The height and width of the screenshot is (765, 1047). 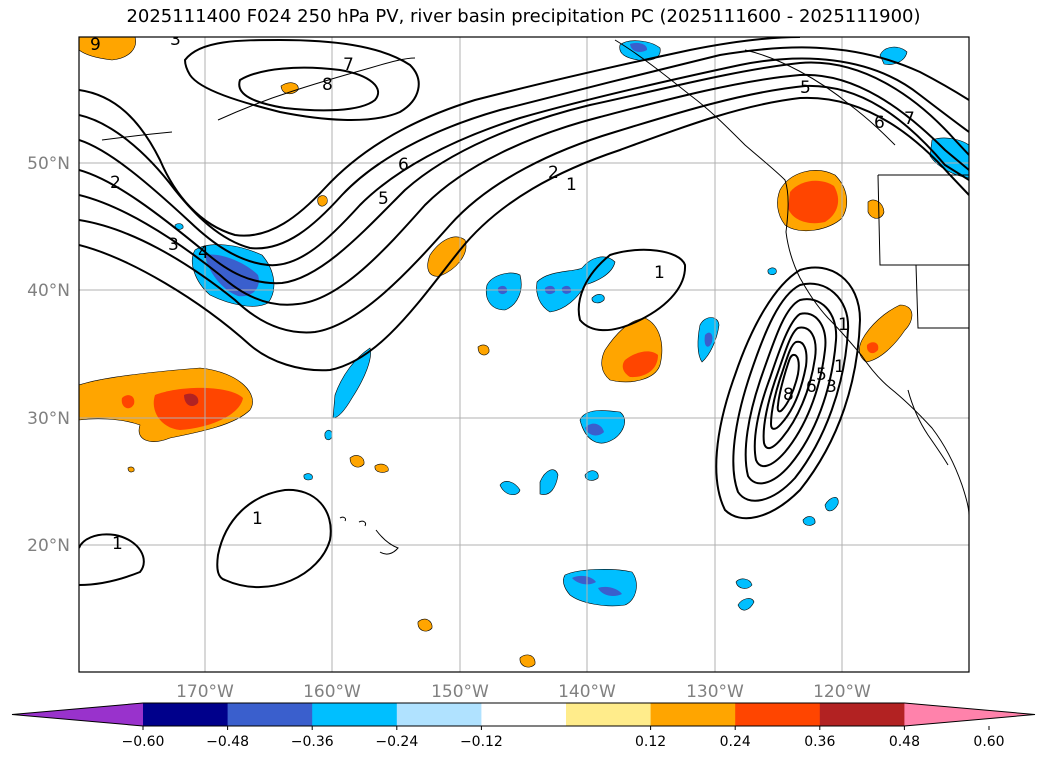 I want to click on lon-label: 130°W, so click(x=715, y=692).